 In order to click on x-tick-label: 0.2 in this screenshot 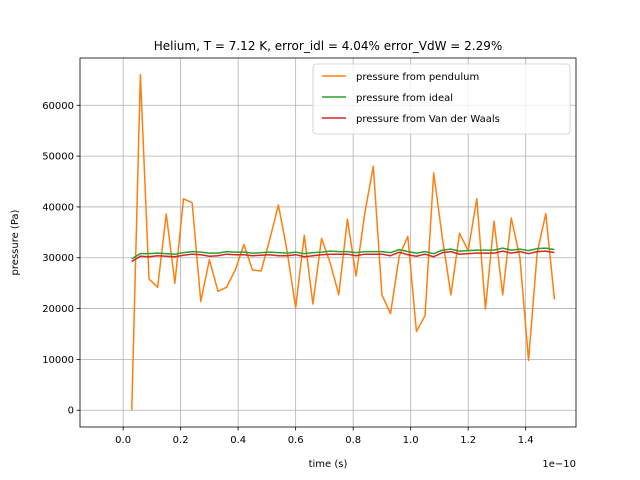, I will do `click(181, 440)`.